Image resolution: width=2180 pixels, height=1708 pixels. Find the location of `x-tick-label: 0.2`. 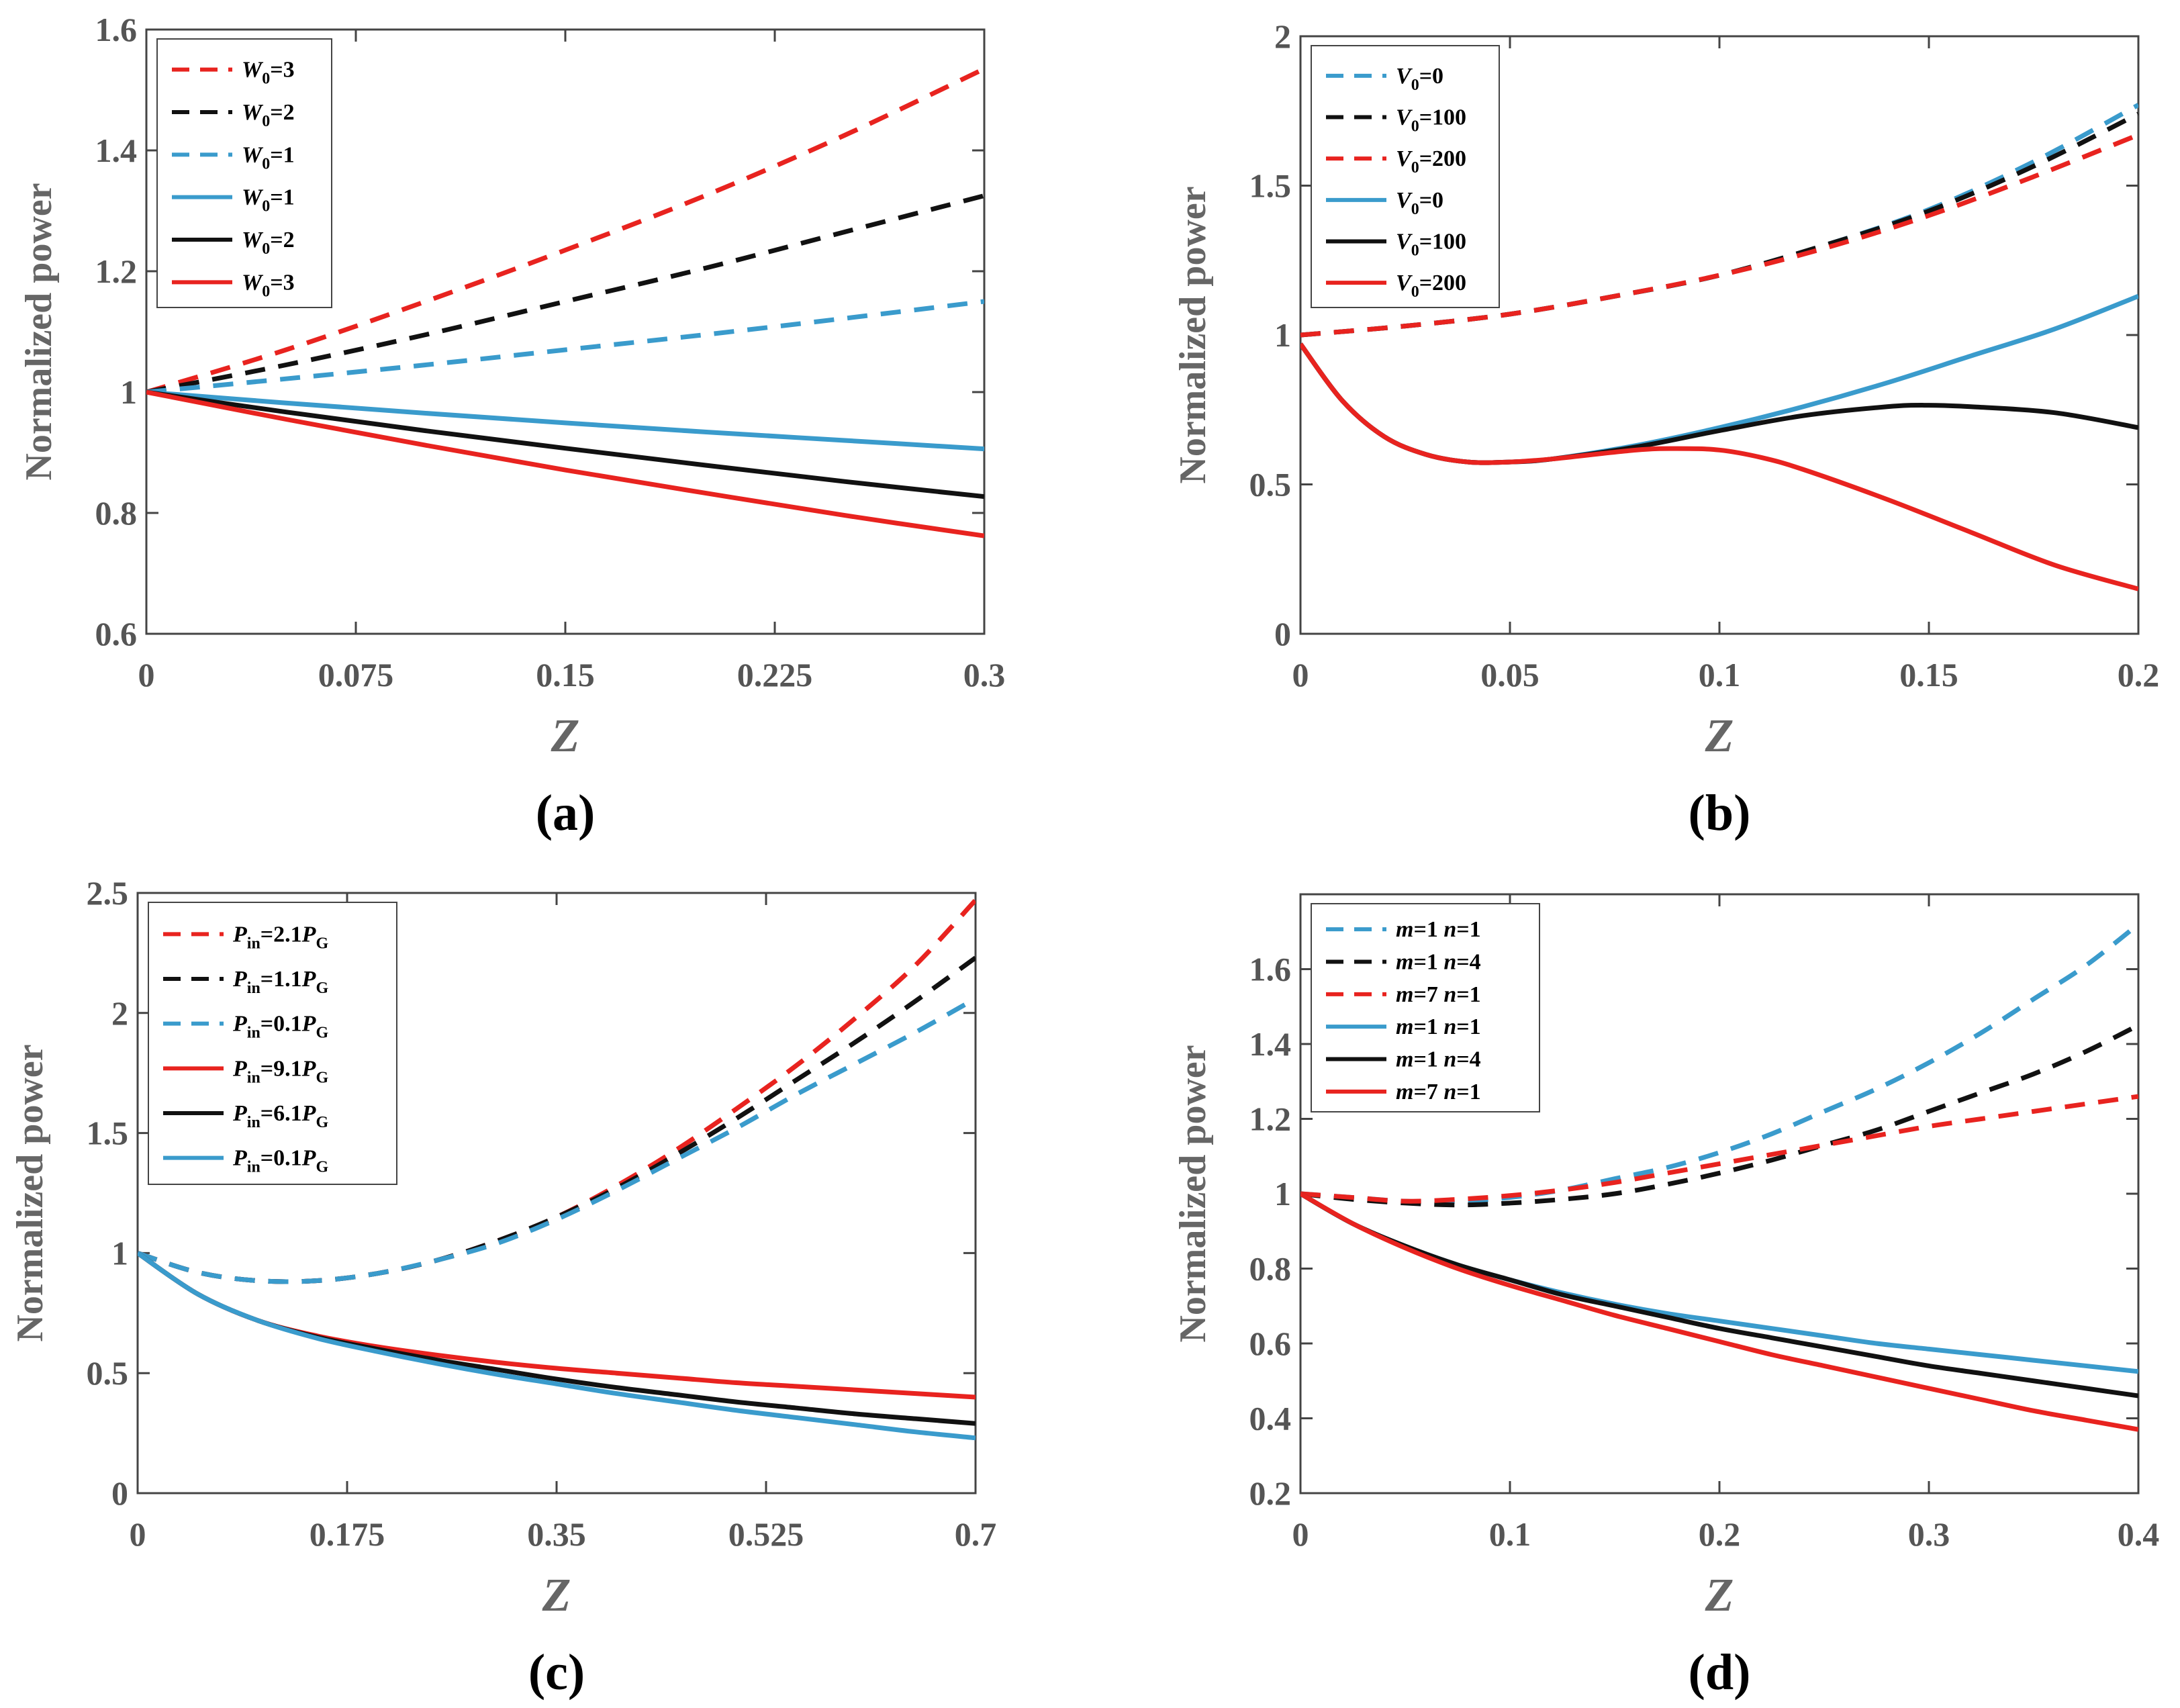

x-tick-label: 0.2 is located at coordinates (2139, 675).